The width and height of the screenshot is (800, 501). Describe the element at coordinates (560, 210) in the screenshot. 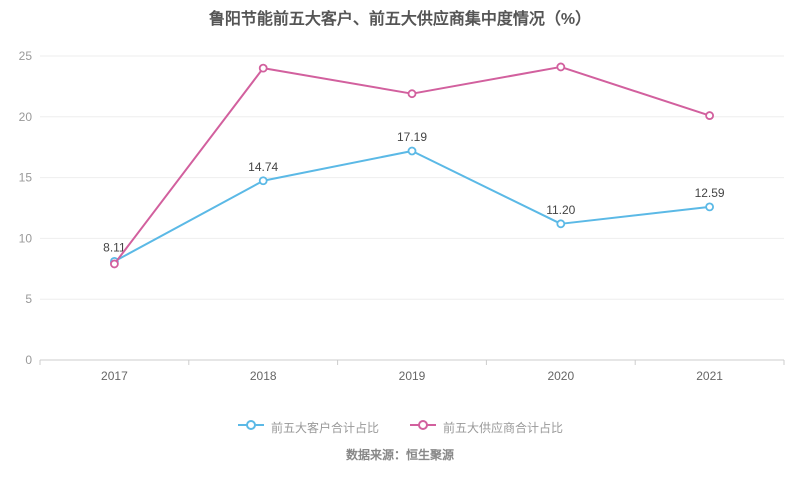

I see `data-point-label: 11.20` at that location.